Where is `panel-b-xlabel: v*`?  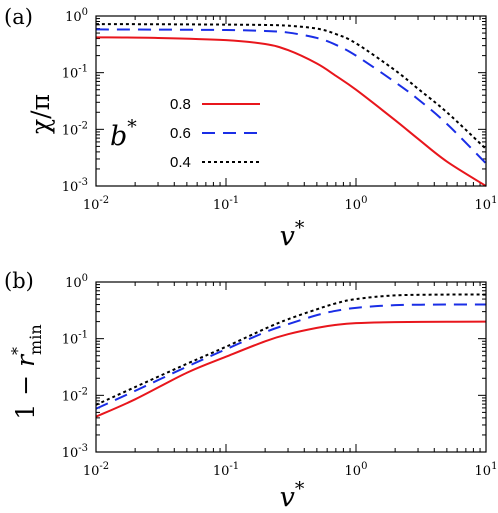
panel-b-xlabel: v* is located at coordinates (292, 495).